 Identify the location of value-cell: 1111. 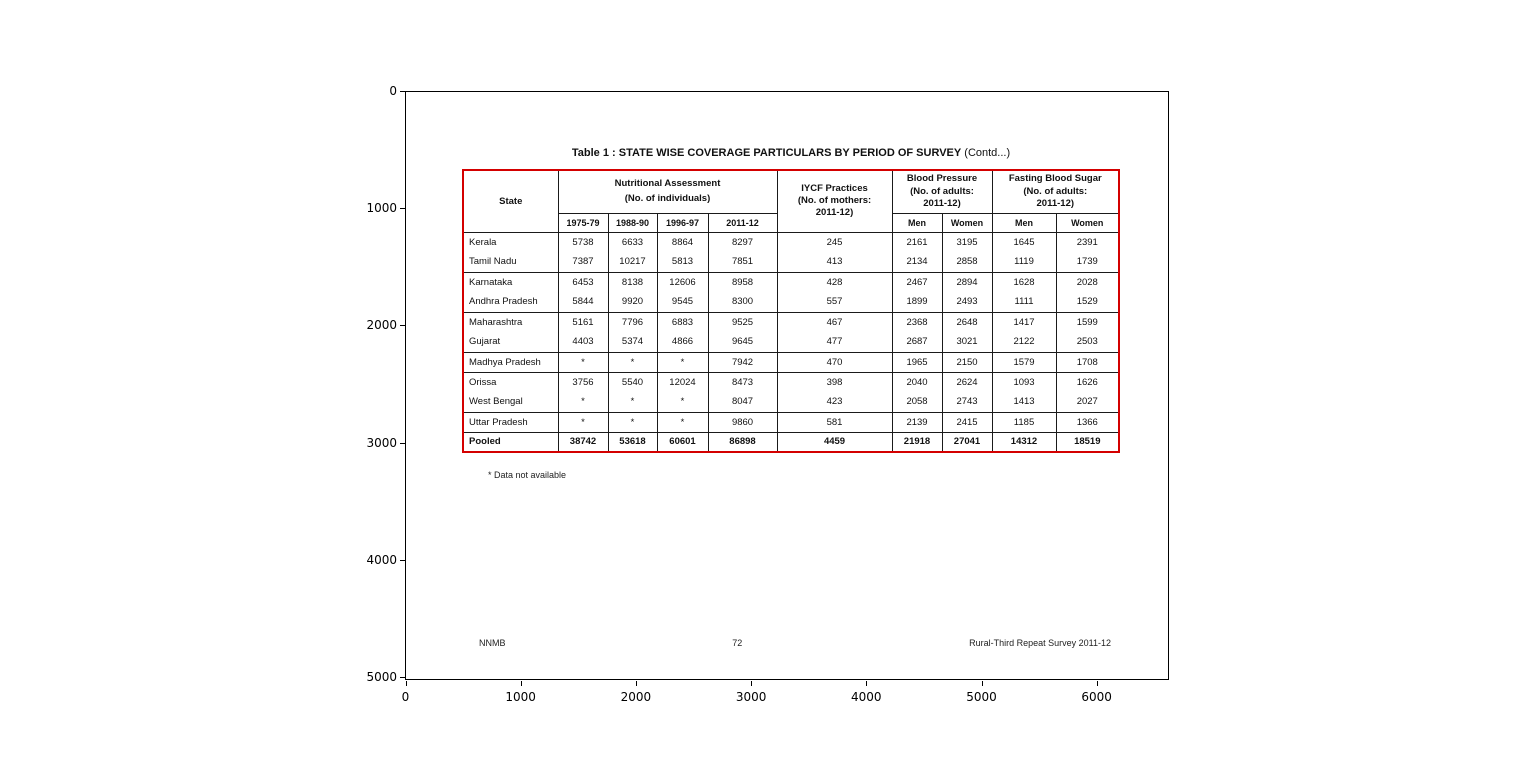
(1024, 302).